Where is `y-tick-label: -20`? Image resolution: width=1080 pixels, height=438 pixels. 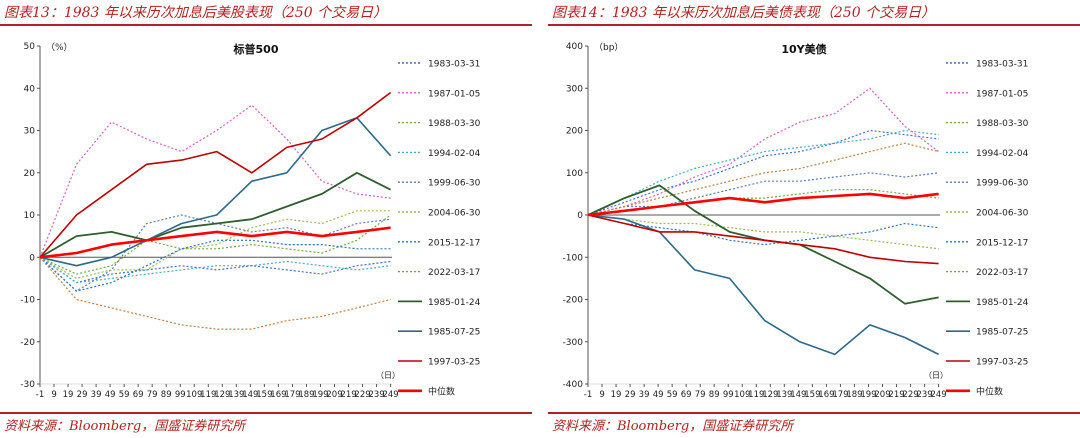 y-tick-label: -20 is located at coordinates (27, 343).